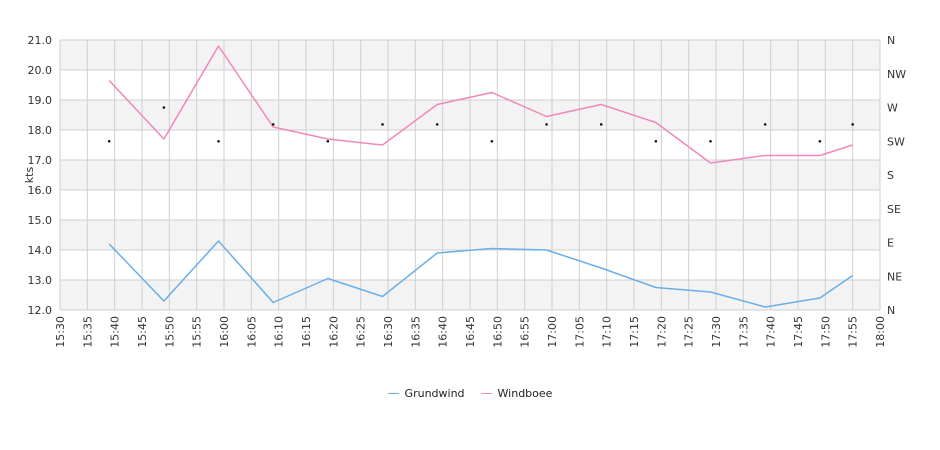 The width and height of the screenshot is (940, 450). Describe the element at coordinates (552, 332) in the screenshot. I see `x-tick-label: 17:00` at that location.